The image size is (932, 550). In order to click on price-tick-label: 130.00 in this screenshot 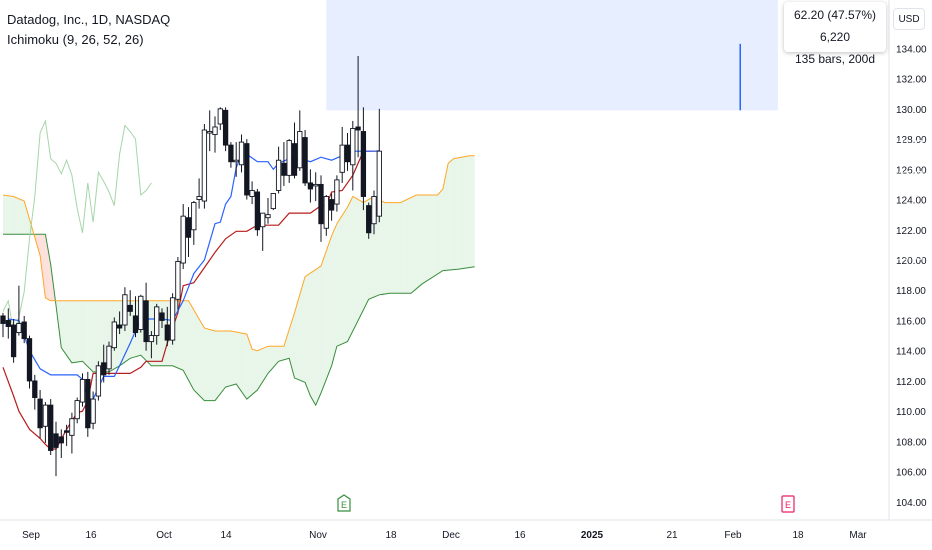, I will do `click(911, 110)`.